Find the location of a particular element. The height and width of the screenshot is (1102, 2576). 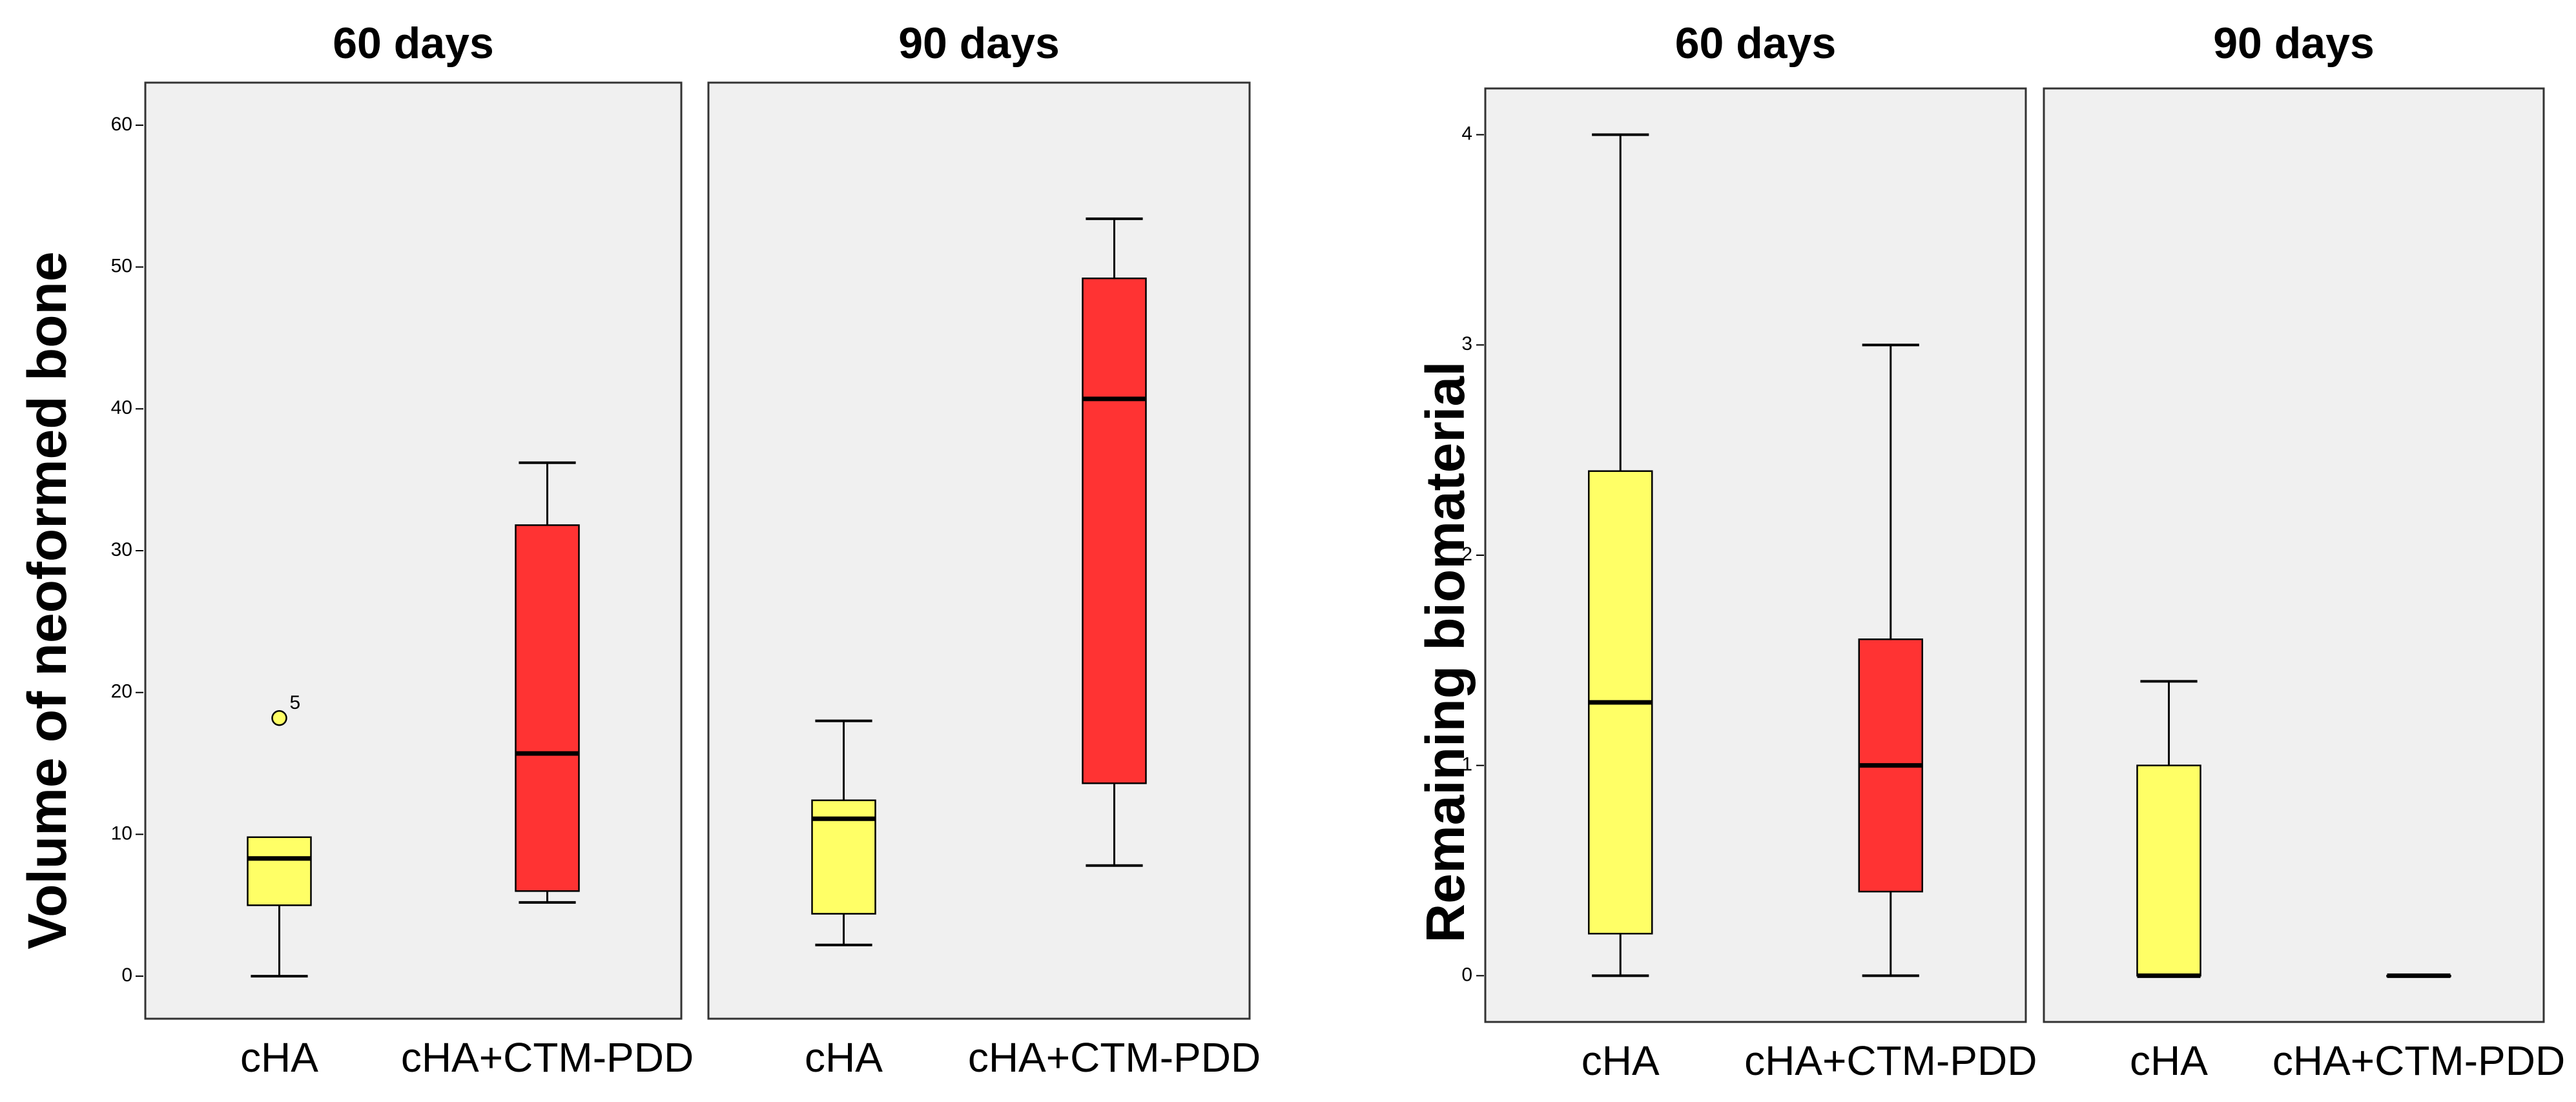

y-tick-label: 3 is located at coordinates (1466, 343).